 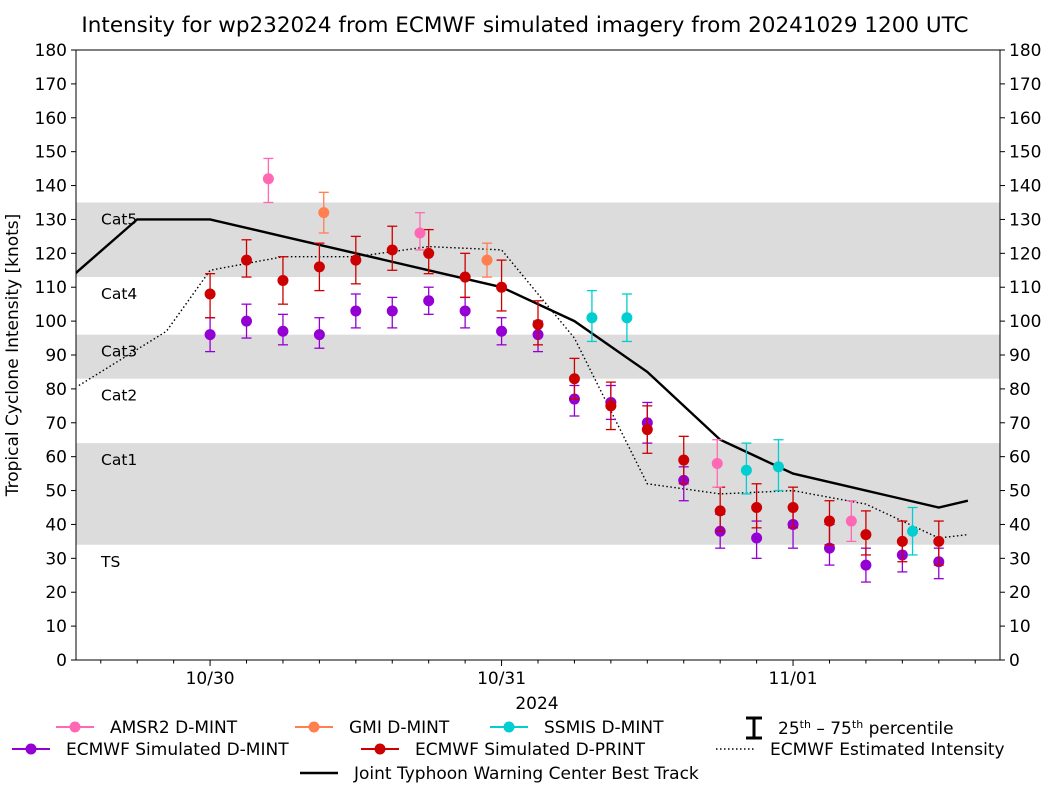 I want to click on y-tick-label-left: 30, so click(x=56, y=559).